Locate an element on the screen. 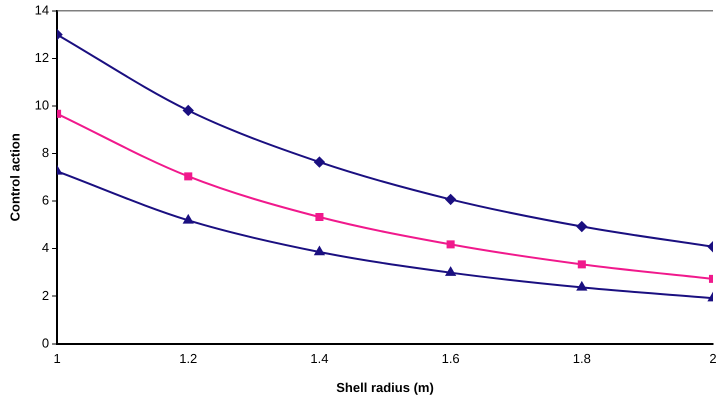 This screenshot has width=727, height=404. y-tick-label: 6 is located at coordinates (46, 200).